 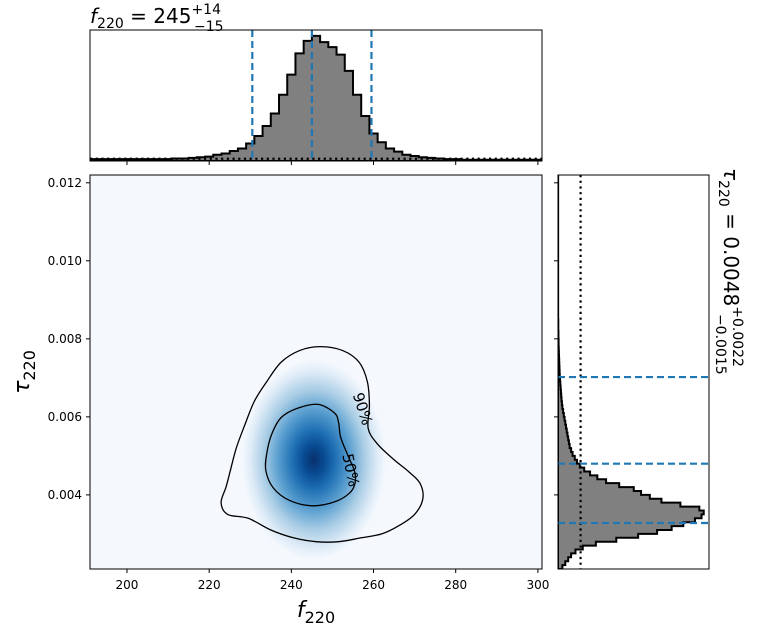 What do you see at coordinates (157, 18) in the screenshot?
I see `f220-title: f220 = 245+14 −15` at bounding box center [157, 18].